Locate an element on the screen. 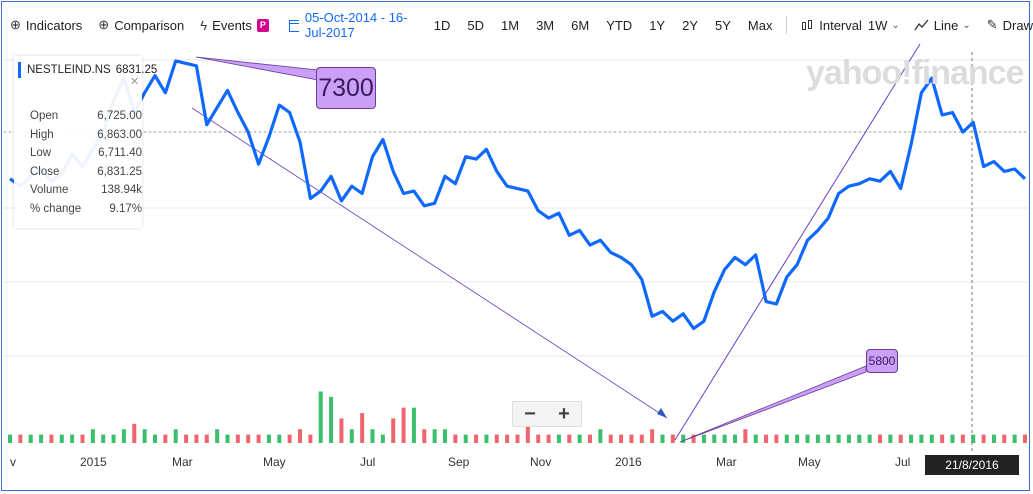 The image size is (1033, 494). draw-button: ✎ Draw is located at coordinates (1010, 25).